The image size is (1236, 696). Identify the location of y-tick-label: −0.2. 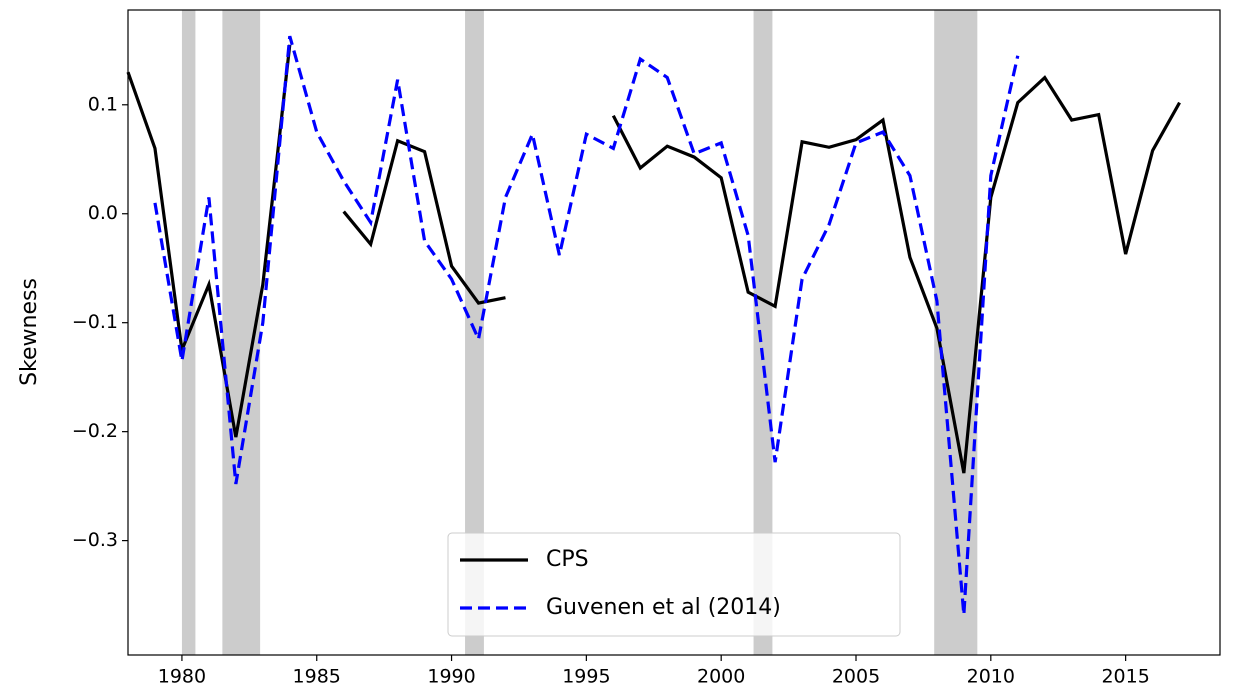
(95, 431).